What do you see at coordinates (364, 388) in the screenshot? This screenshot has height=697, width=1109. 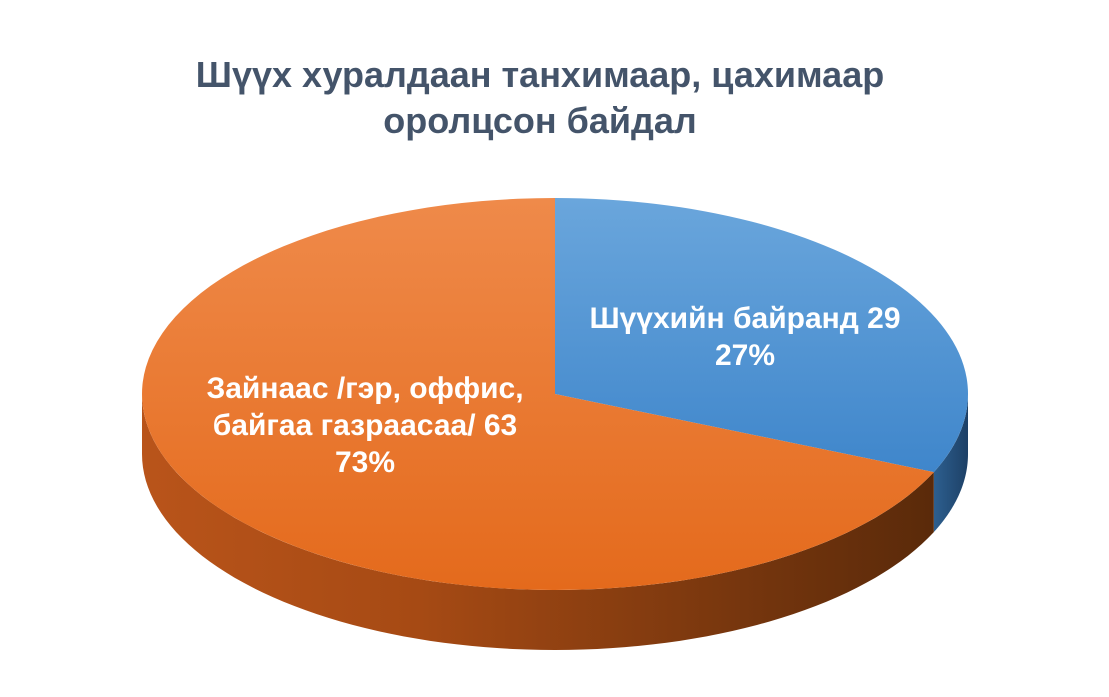 I see `data-label-2-line-1: Зайнаас /гэр, оффис,` at bounding box center [364, 388].